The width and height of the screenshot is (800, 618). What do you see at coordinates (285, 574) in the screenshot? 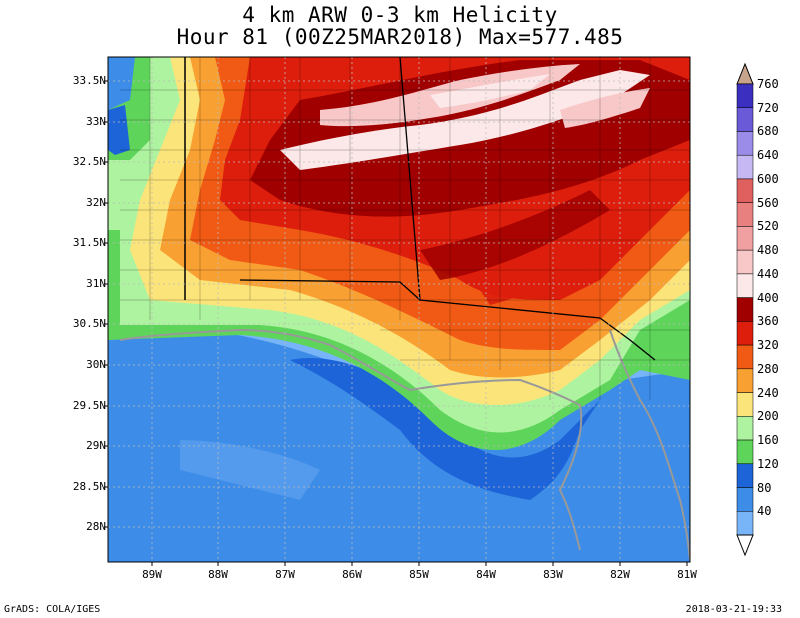
I see `lon-label-87w: 87W` at bounding box center [285, 574].